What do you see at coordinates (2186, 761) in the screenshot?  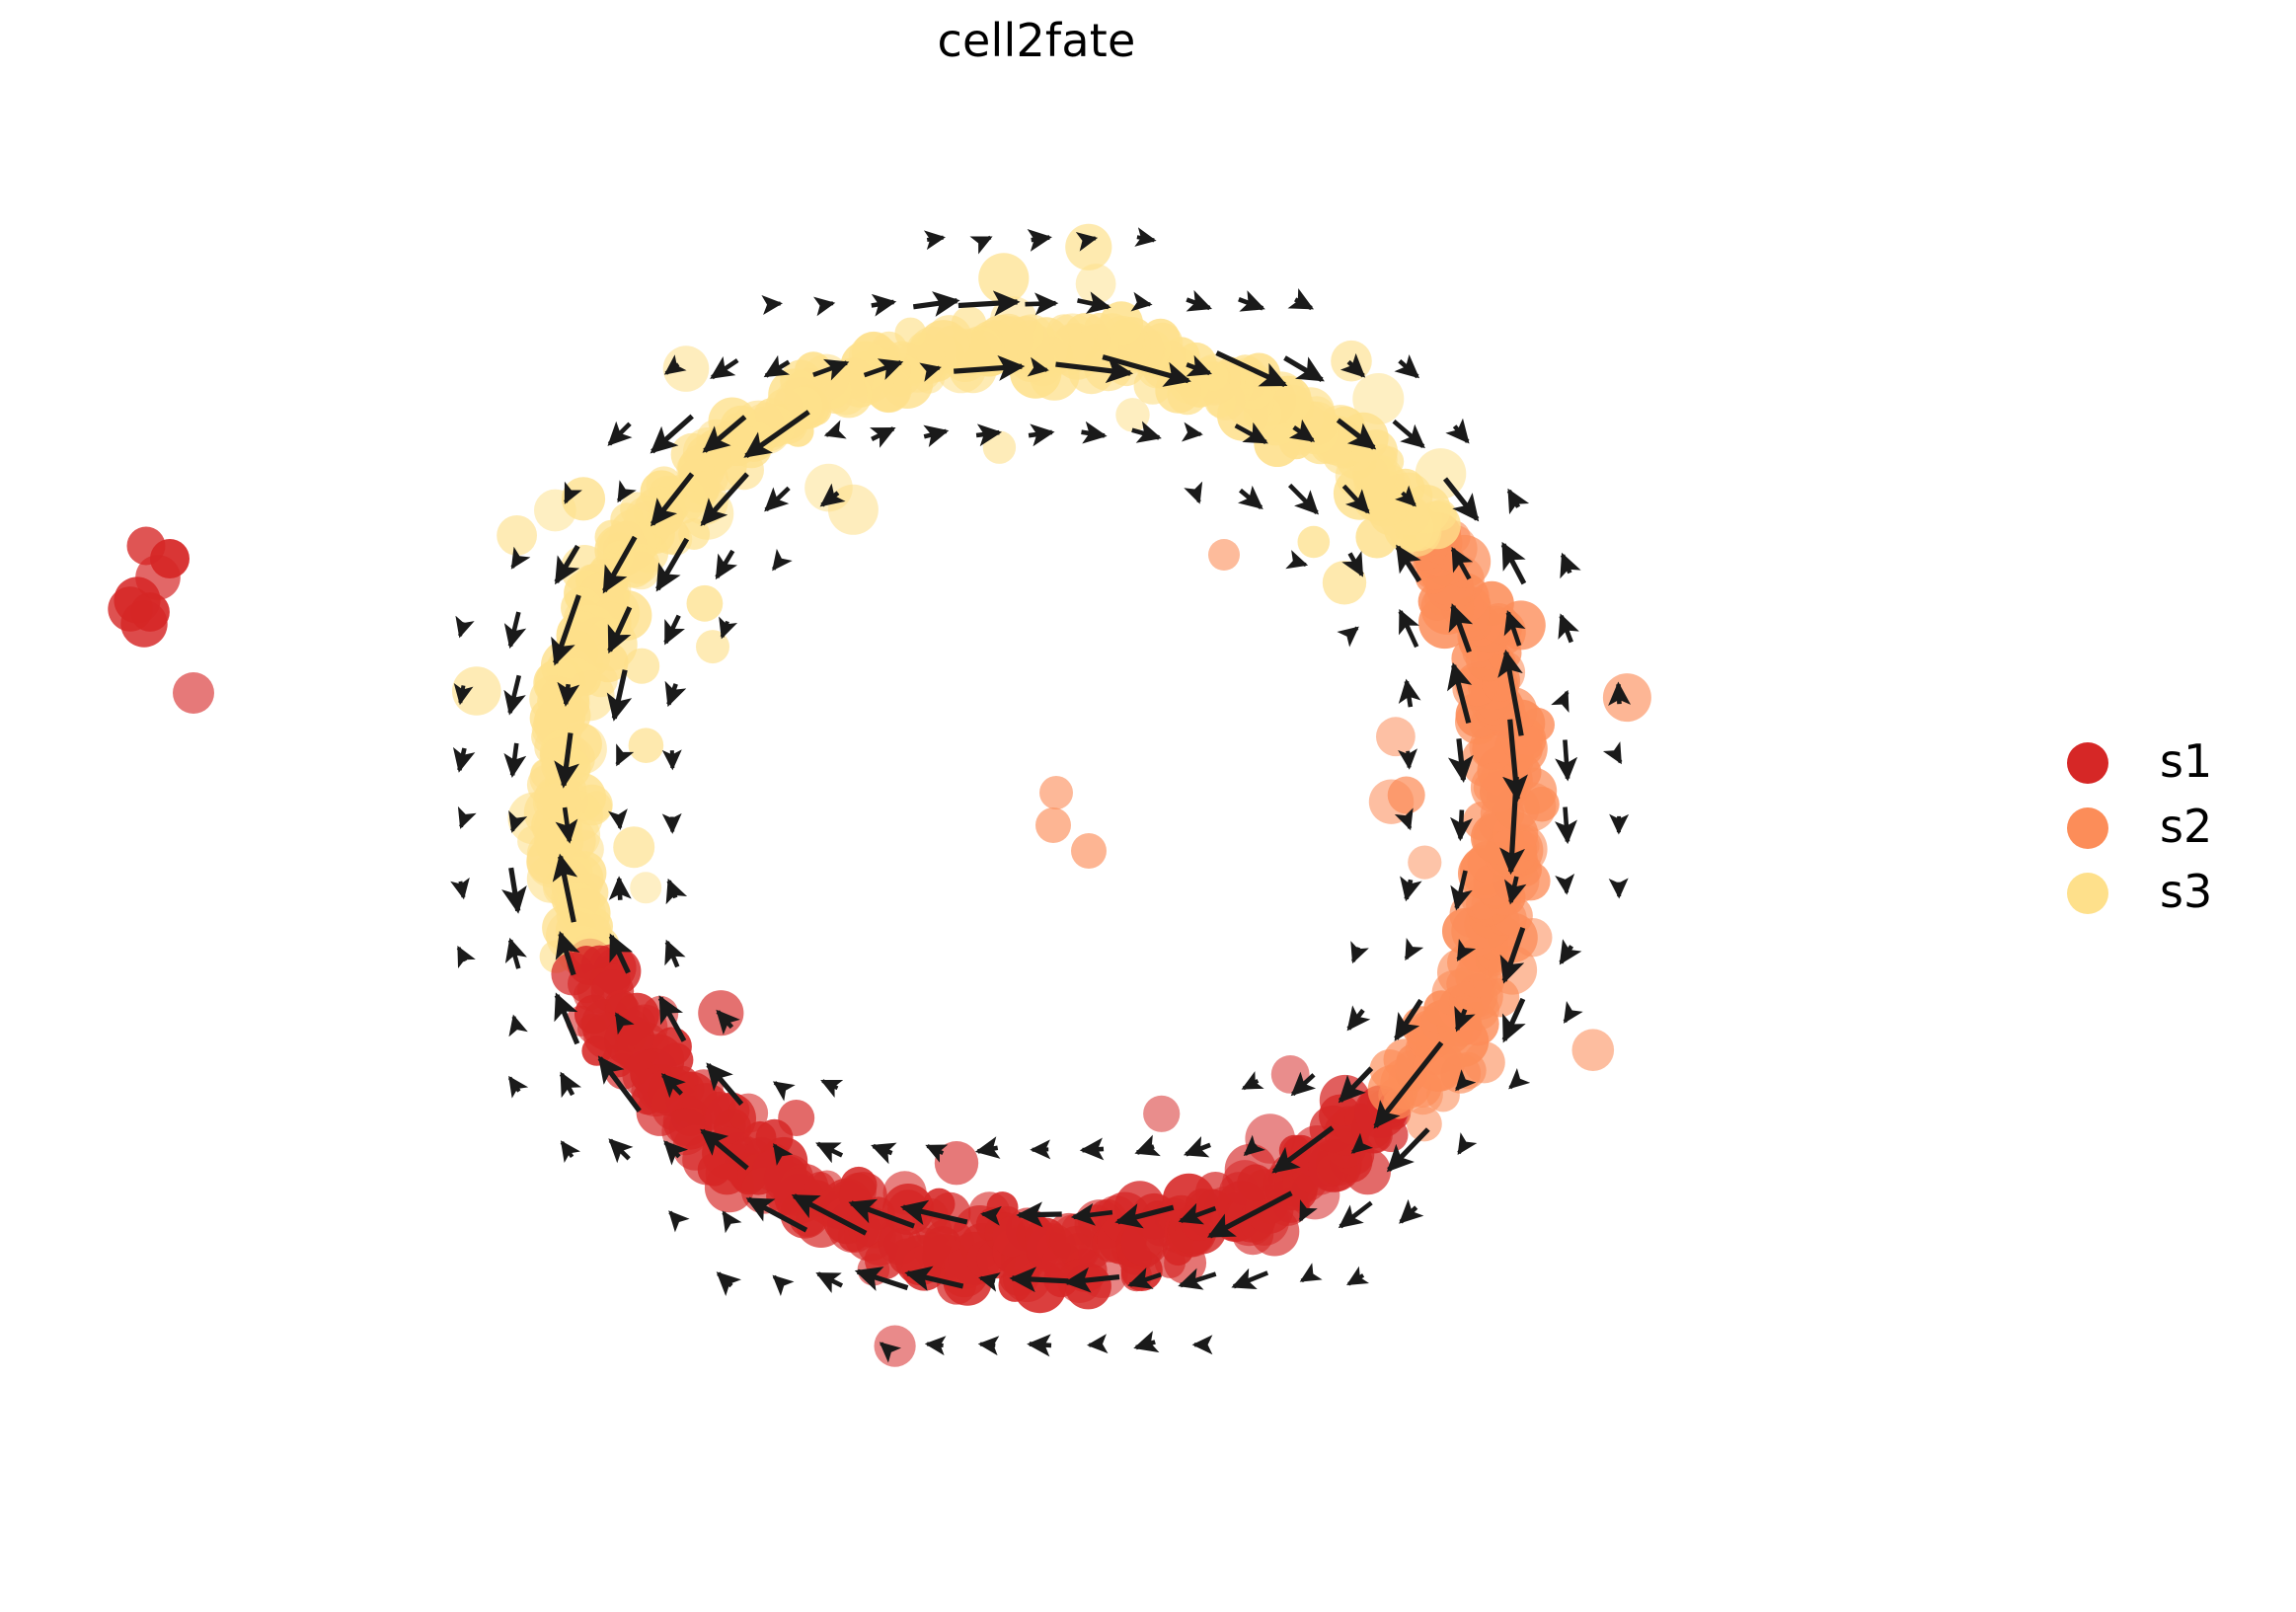 I see `legend-label-s1: s1` at bounding box center [2186, 761].